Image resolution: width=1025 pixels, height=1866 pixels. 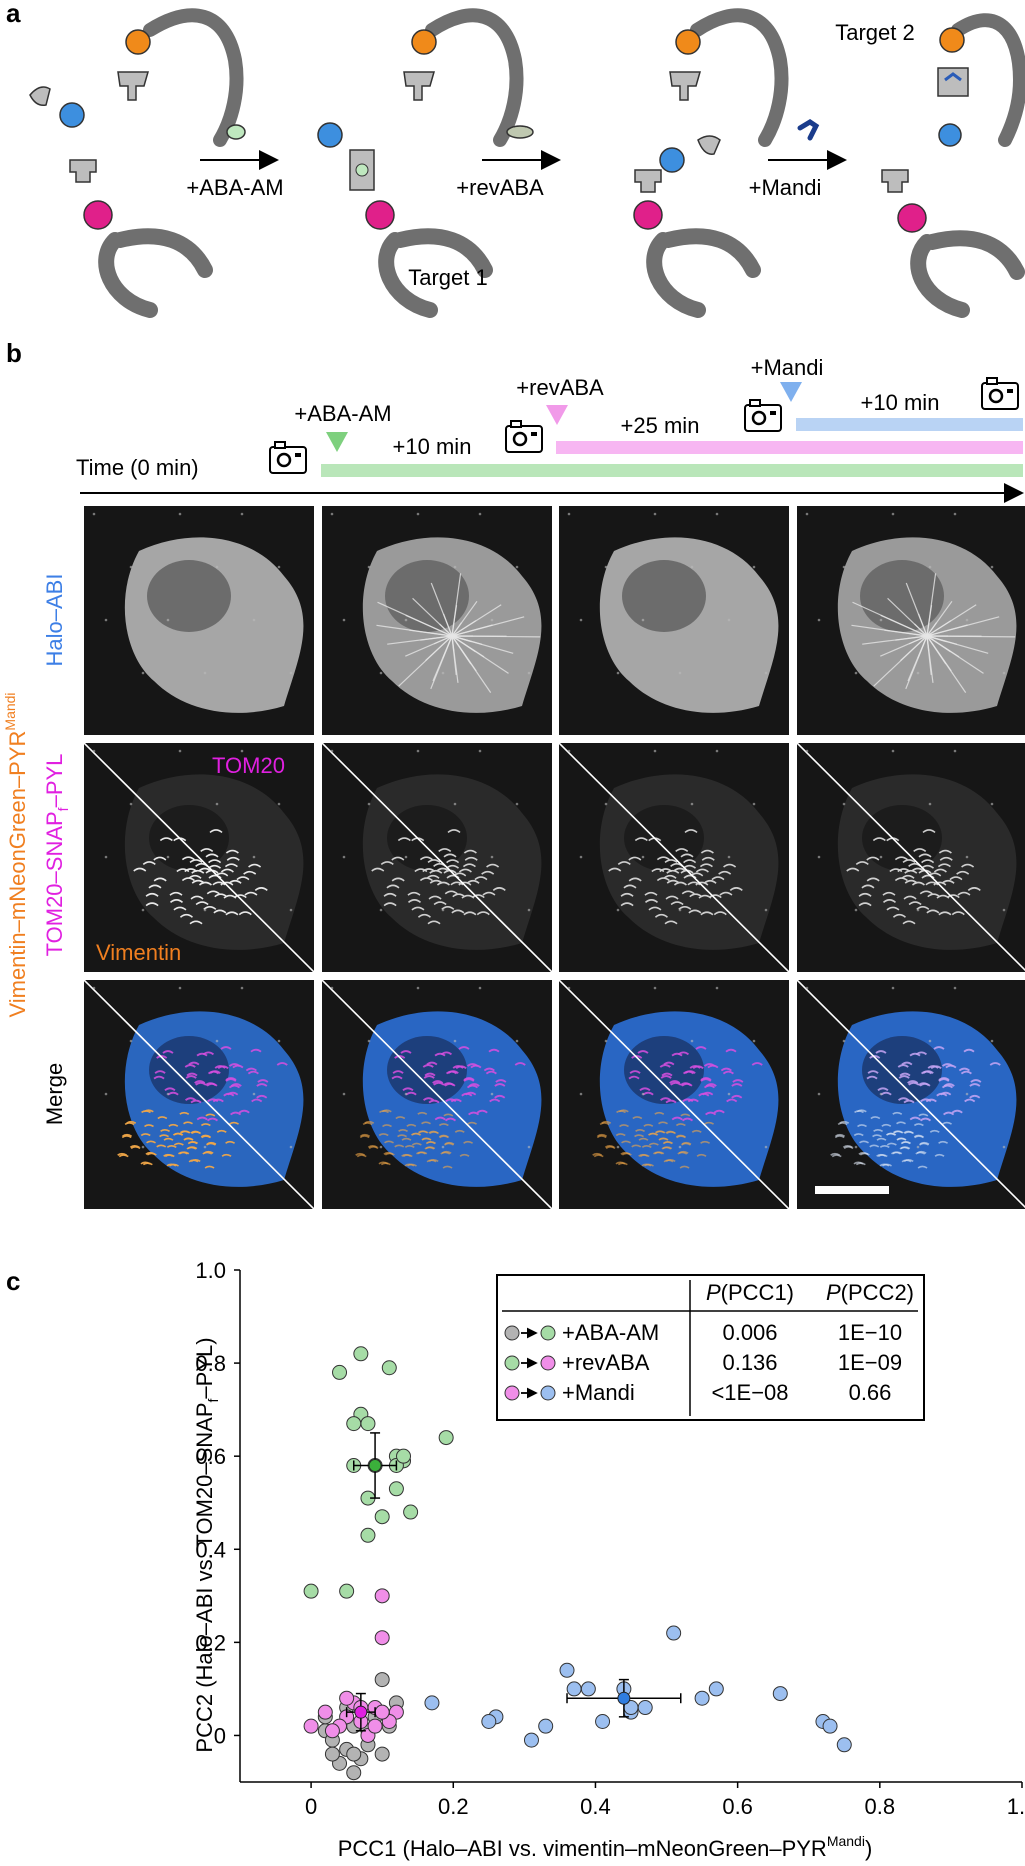 What do you see at coordinates (1016, 1806) in the screenshot?
I see `x-tick-label: 1.0` at bounding box center [1016, 1806].